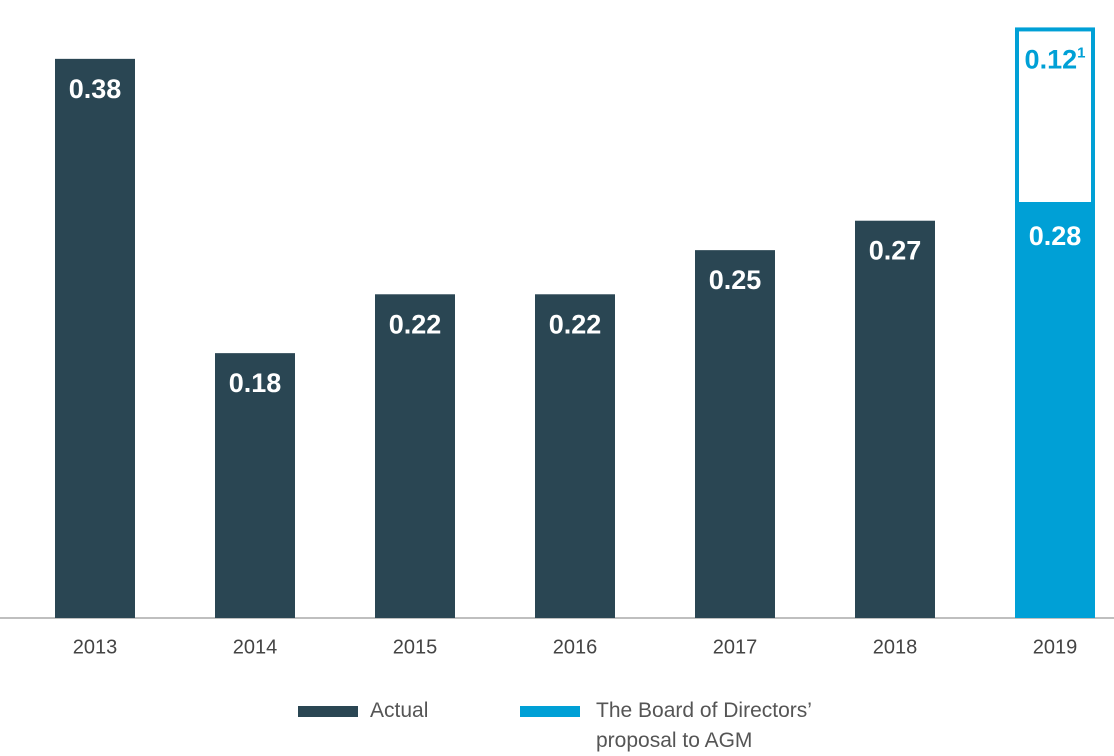  Describe the element at coordinates (575, 647) in the screenshot. I see `x-tick-label: 2016` at that location.